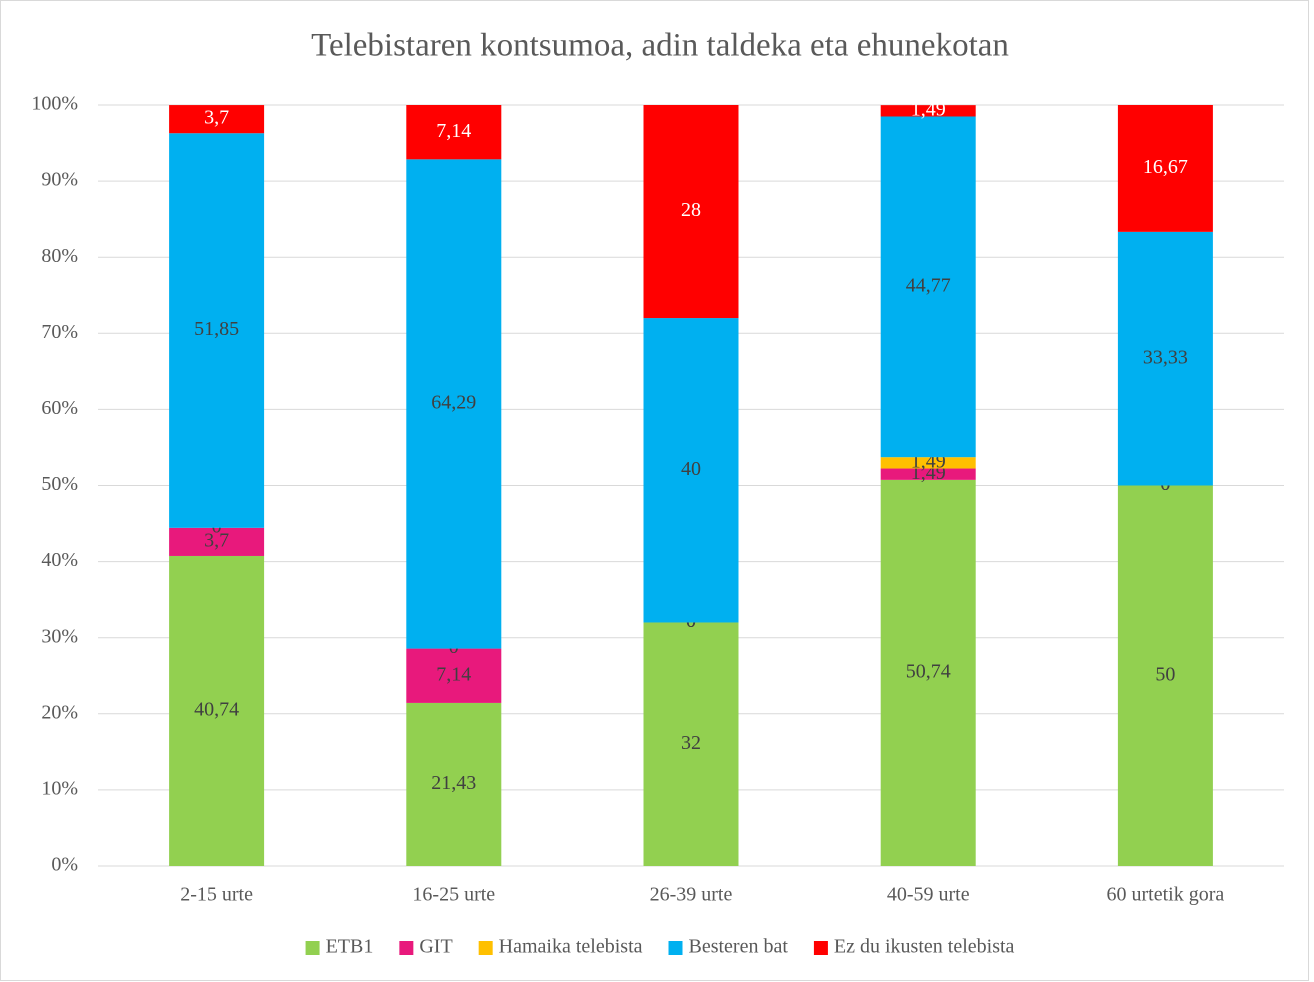 The image size is (1314, 982). I want to click on y-tick-label: 0%, so click(64, 865).